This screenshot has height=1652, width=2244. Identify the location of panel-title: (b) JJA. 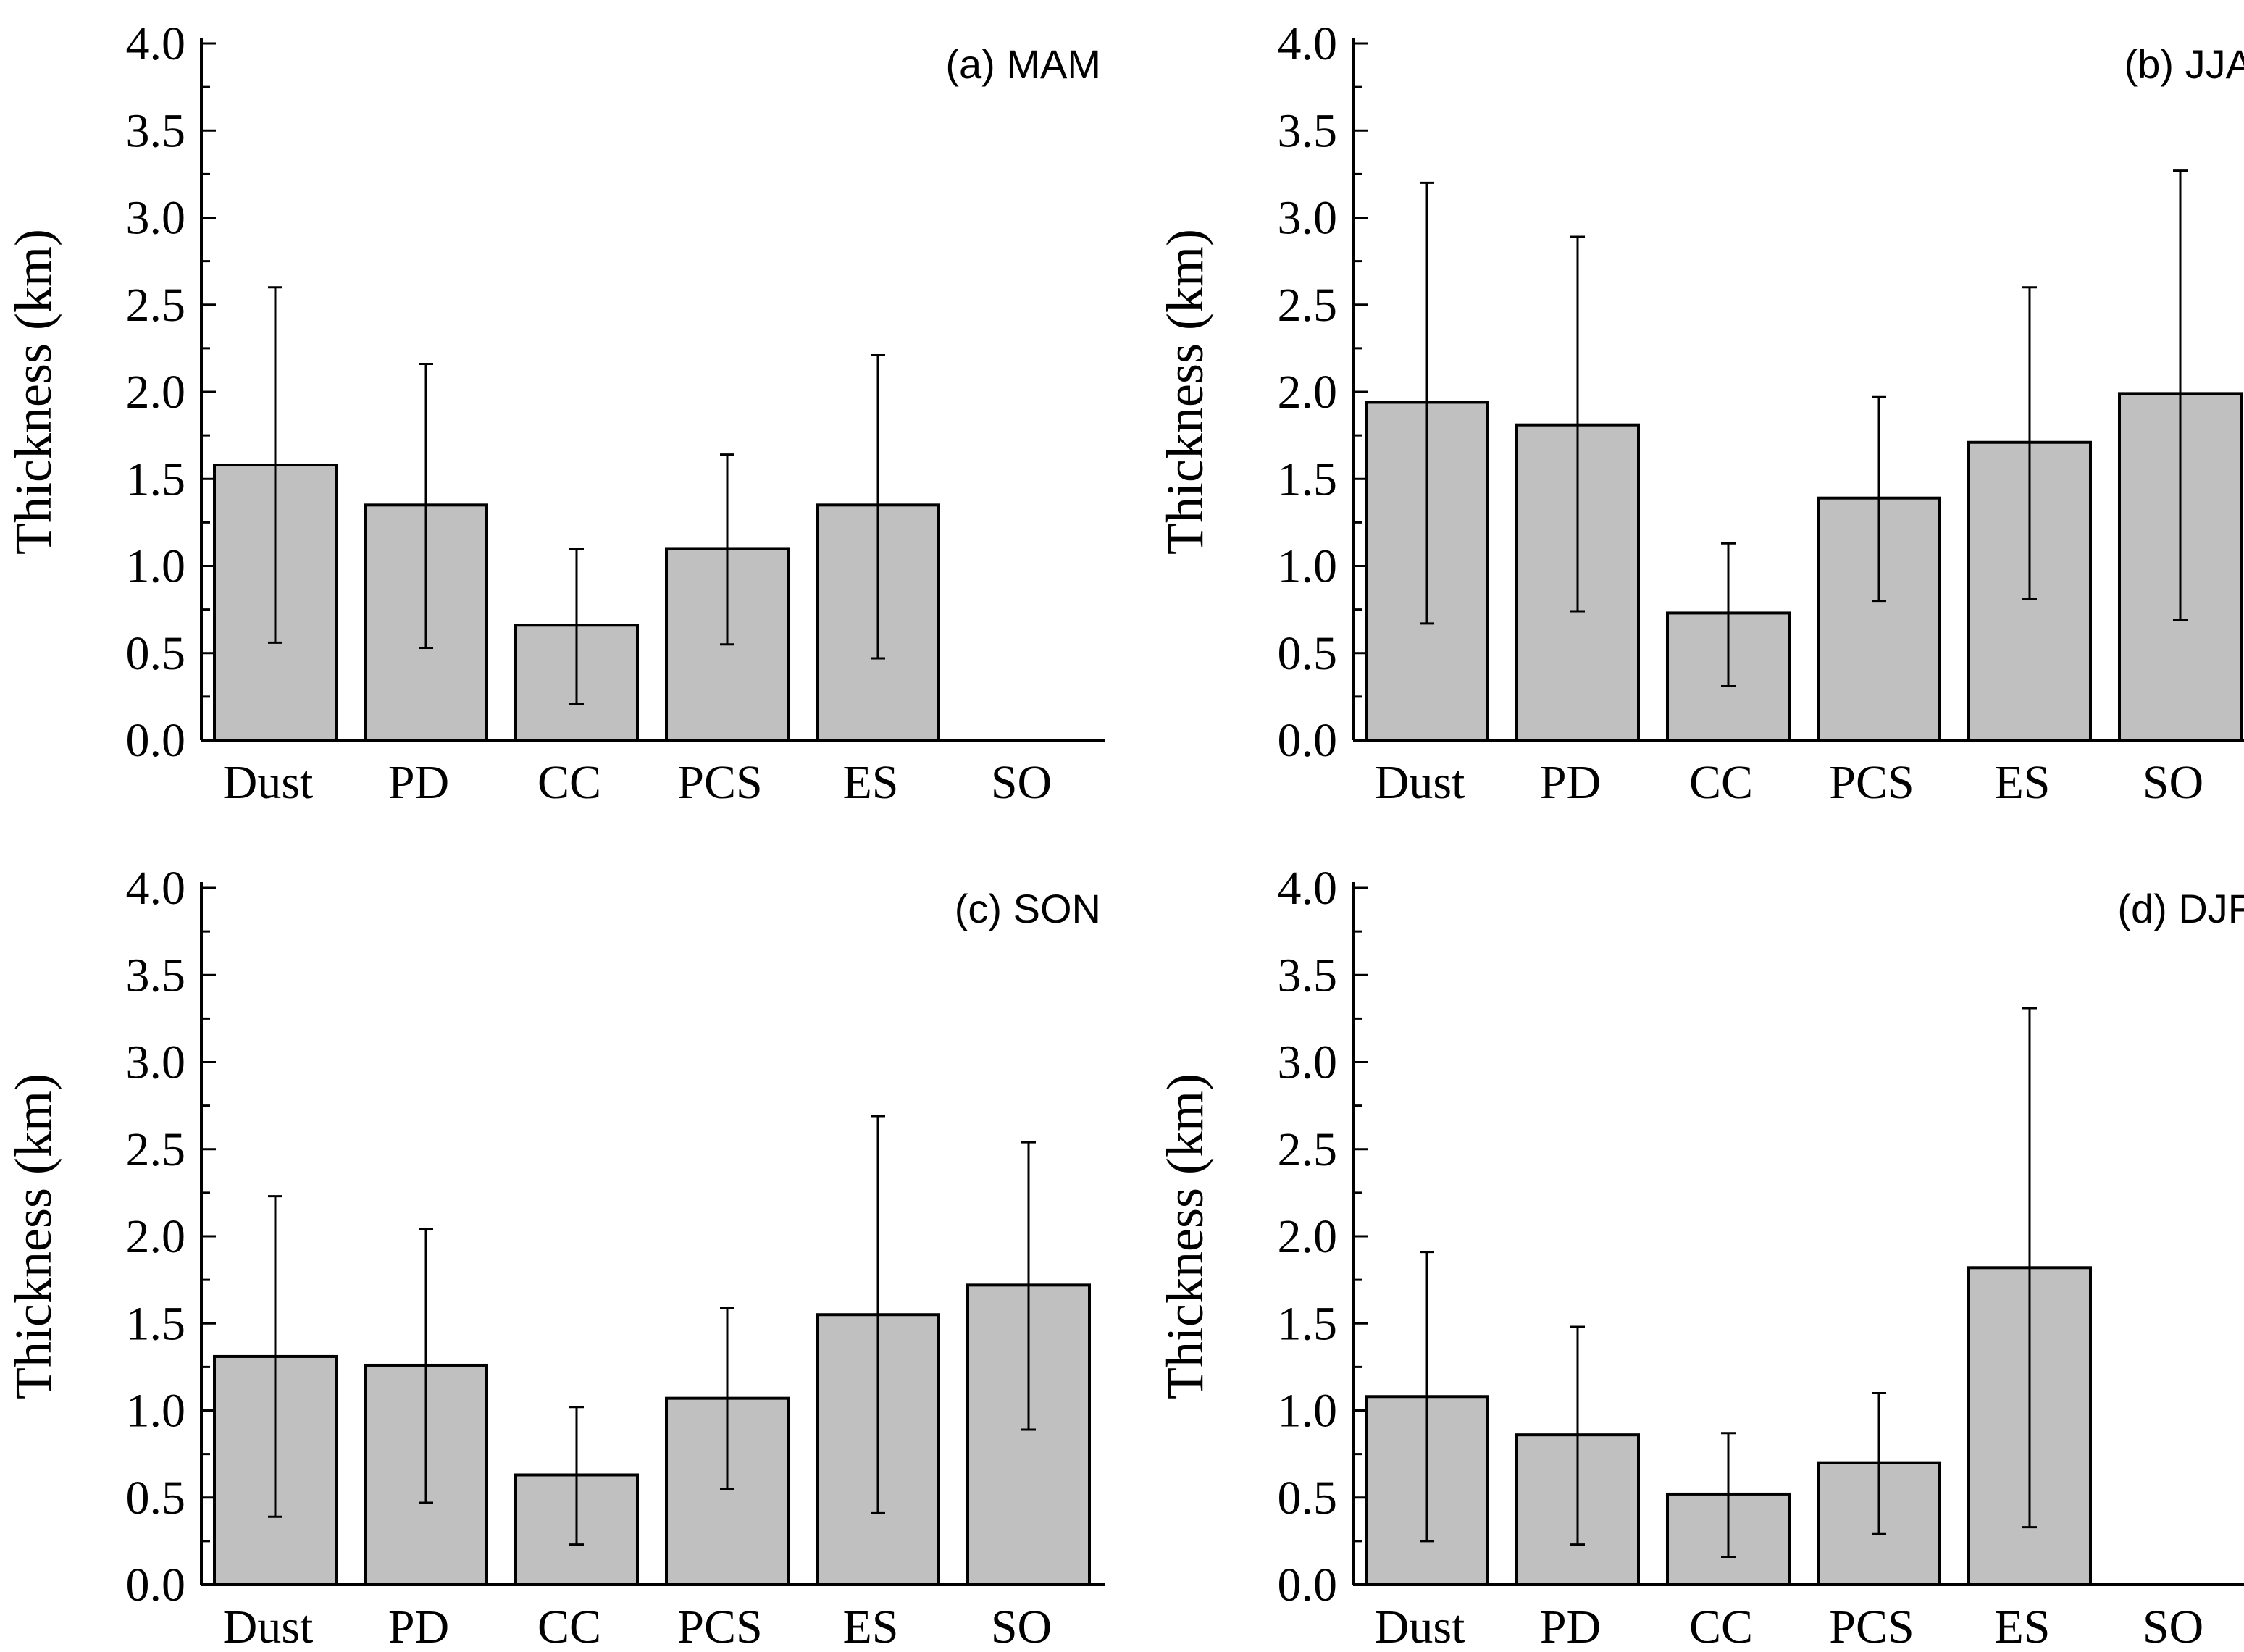
(2184, 64).